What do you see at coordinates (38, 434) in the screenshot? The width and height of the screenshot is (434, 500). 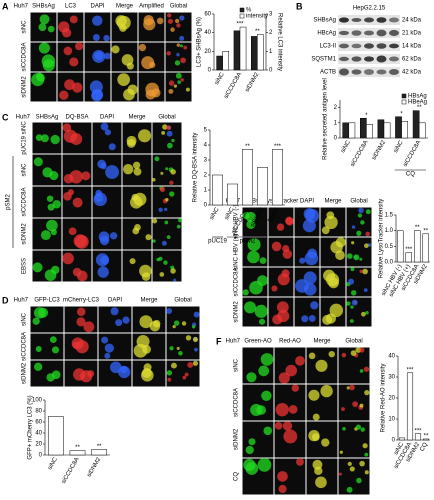 I see `y-tick-label: 40` at bounding box center [38, 434].